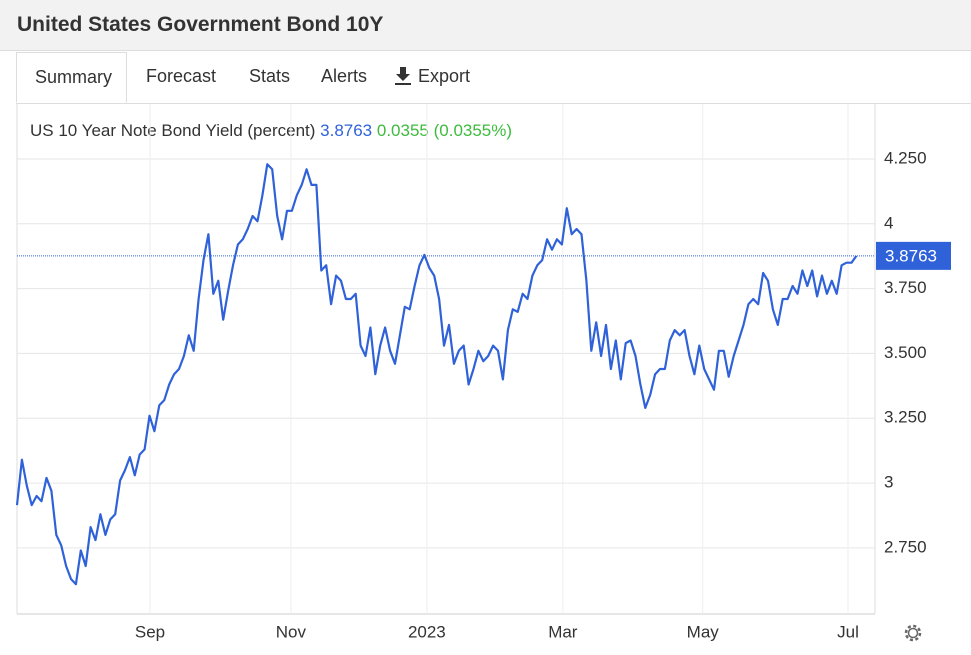 The height and width of the screenshot is (655, 971). I want to click on download-icon, so click(403, 76).